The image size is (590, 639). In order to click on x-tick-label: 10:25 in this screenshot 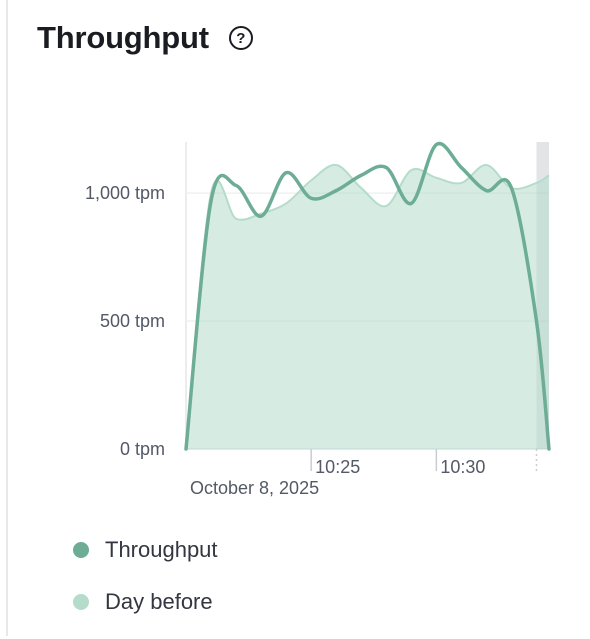, I will do `click(337, 467)`.